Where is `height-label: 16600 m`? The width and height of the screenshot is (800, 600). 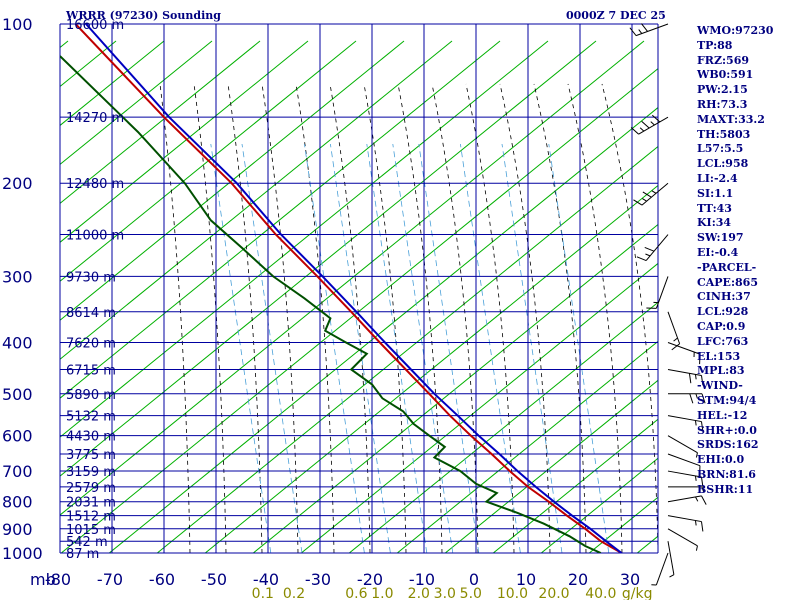 height-label: 16600 m is located at coordinates (95, 25).